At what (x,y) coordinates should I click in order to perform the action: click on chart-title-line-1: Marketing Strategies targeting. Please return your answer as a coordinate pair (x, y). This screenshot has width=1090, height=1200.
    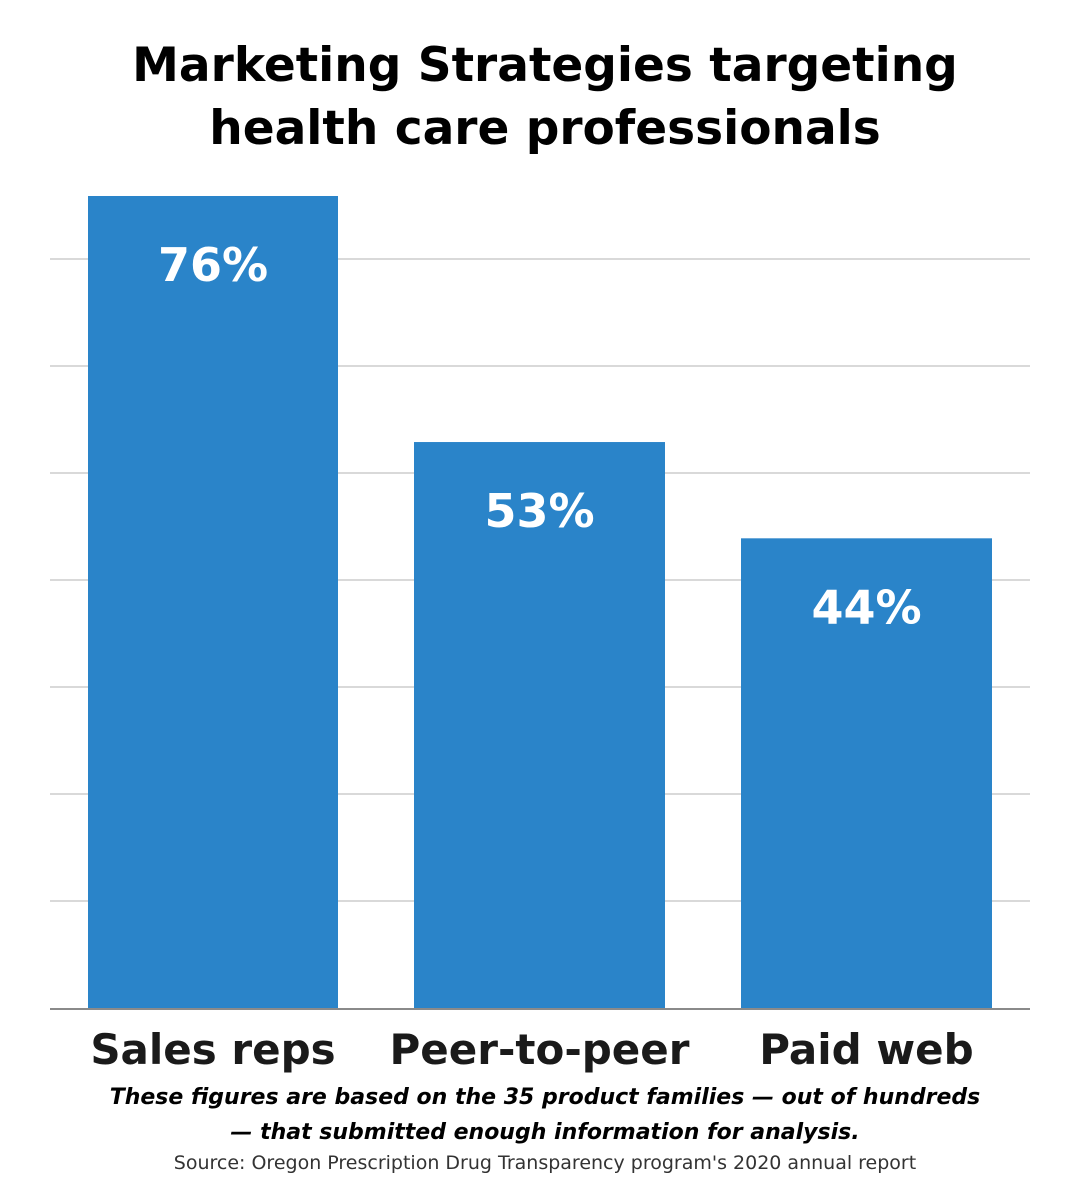
    Looking at the image, I should click on (545, 65).